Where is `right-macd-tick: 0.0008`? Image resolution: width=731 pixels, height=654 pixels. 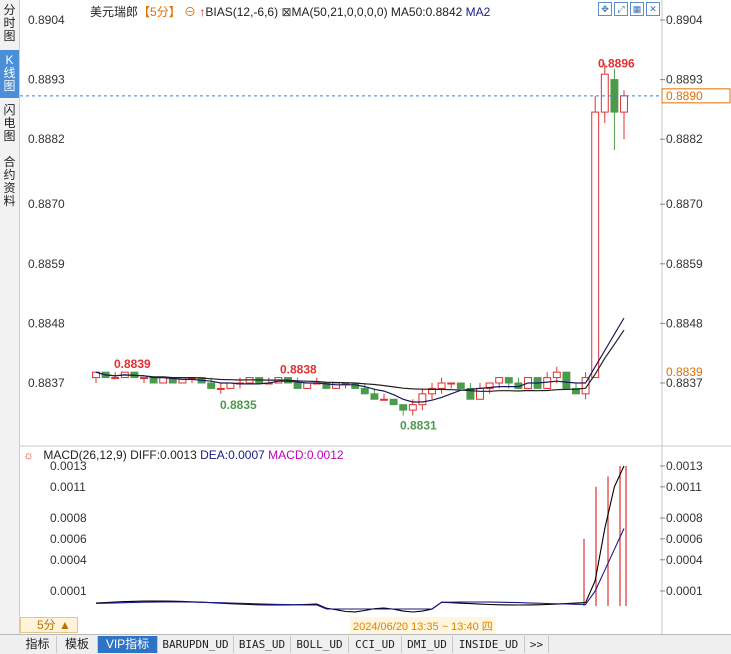 right-macd-tick: 0.0008 is located at coordinates (684, 518).